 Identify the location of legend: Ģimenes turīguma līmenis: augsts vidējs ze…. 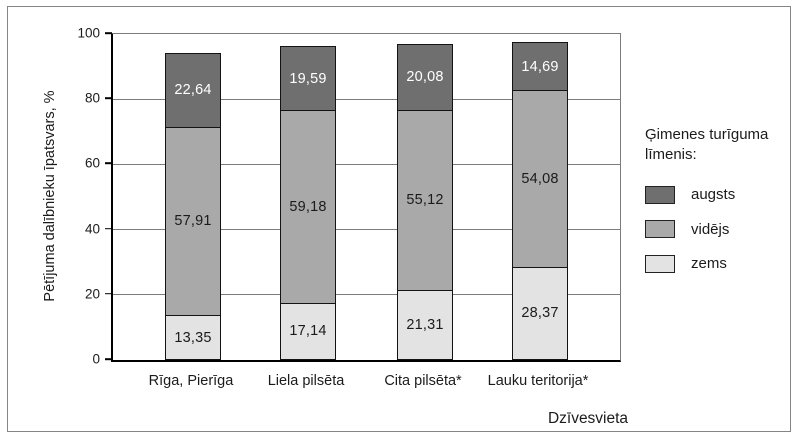
(722, 199).